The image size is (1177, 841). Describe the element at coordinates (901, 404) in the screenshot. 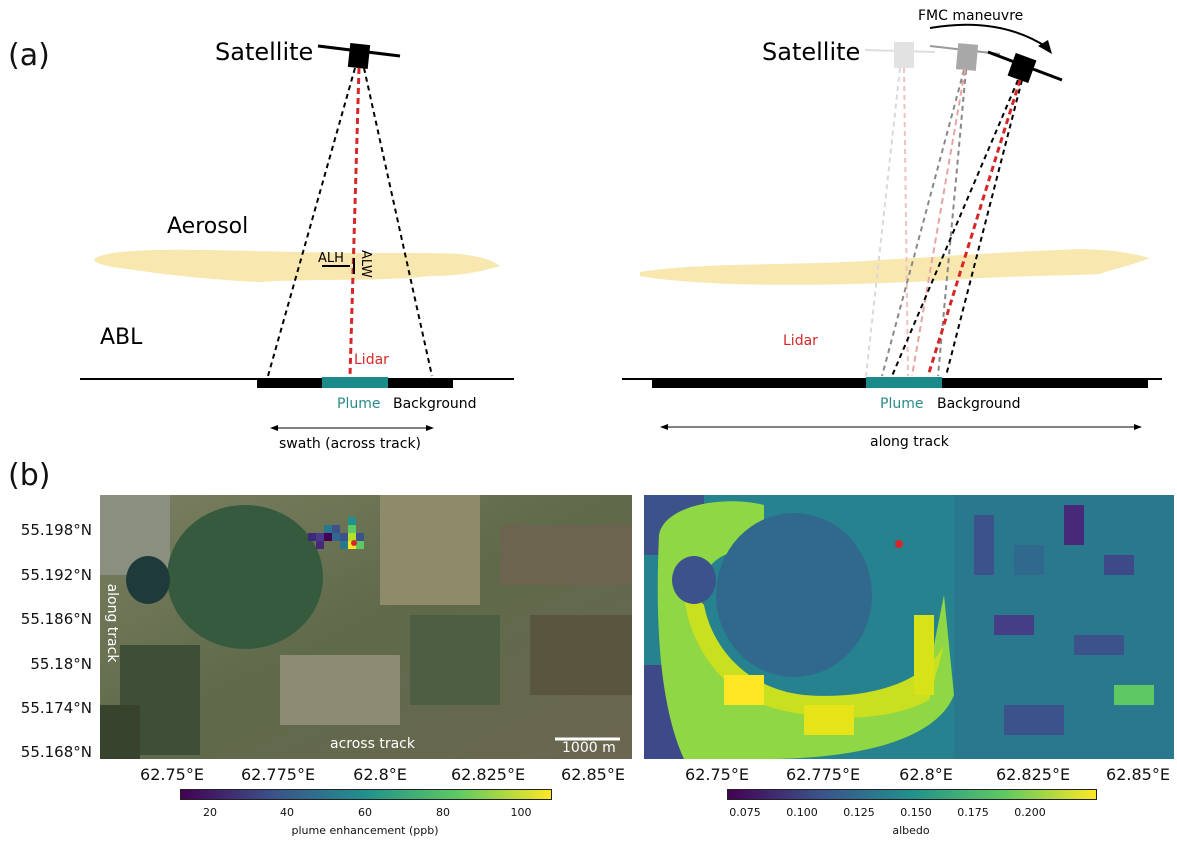

I see `right-plume-label: Plume` at that location.